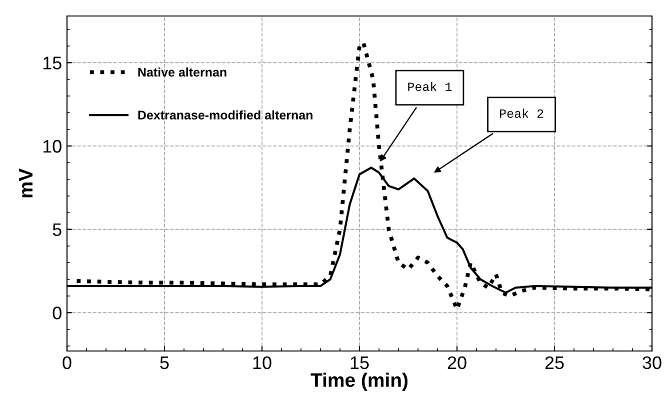  Describe the element at coordinates (359, 363) in the screenshot. I see `x-tick-label: 15` at that location.